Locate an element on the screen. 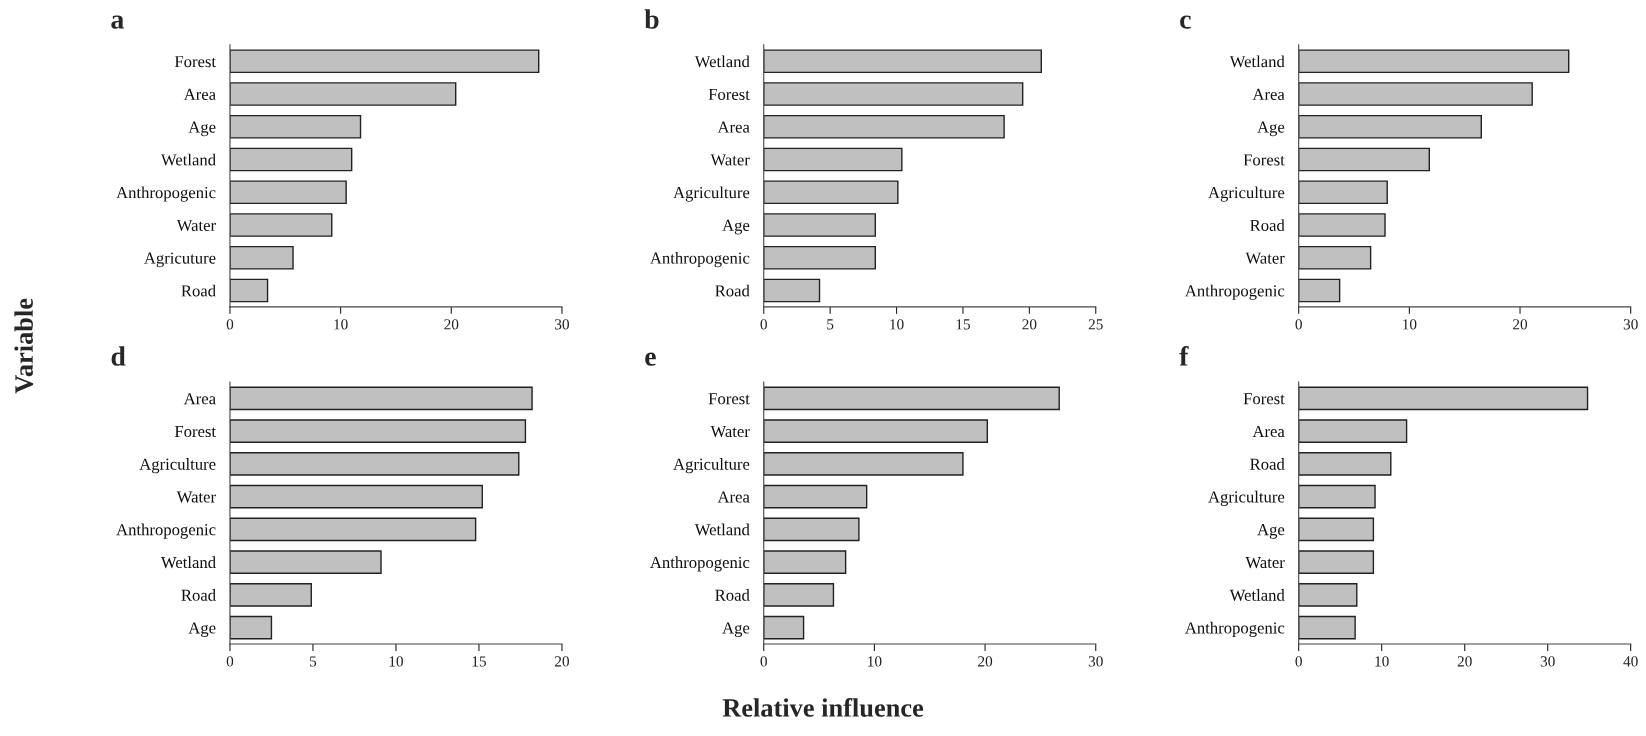 The height and width of the screenshot is (736, 1646). y-tick-label: Agricuture is located at coordinates (180, 260).